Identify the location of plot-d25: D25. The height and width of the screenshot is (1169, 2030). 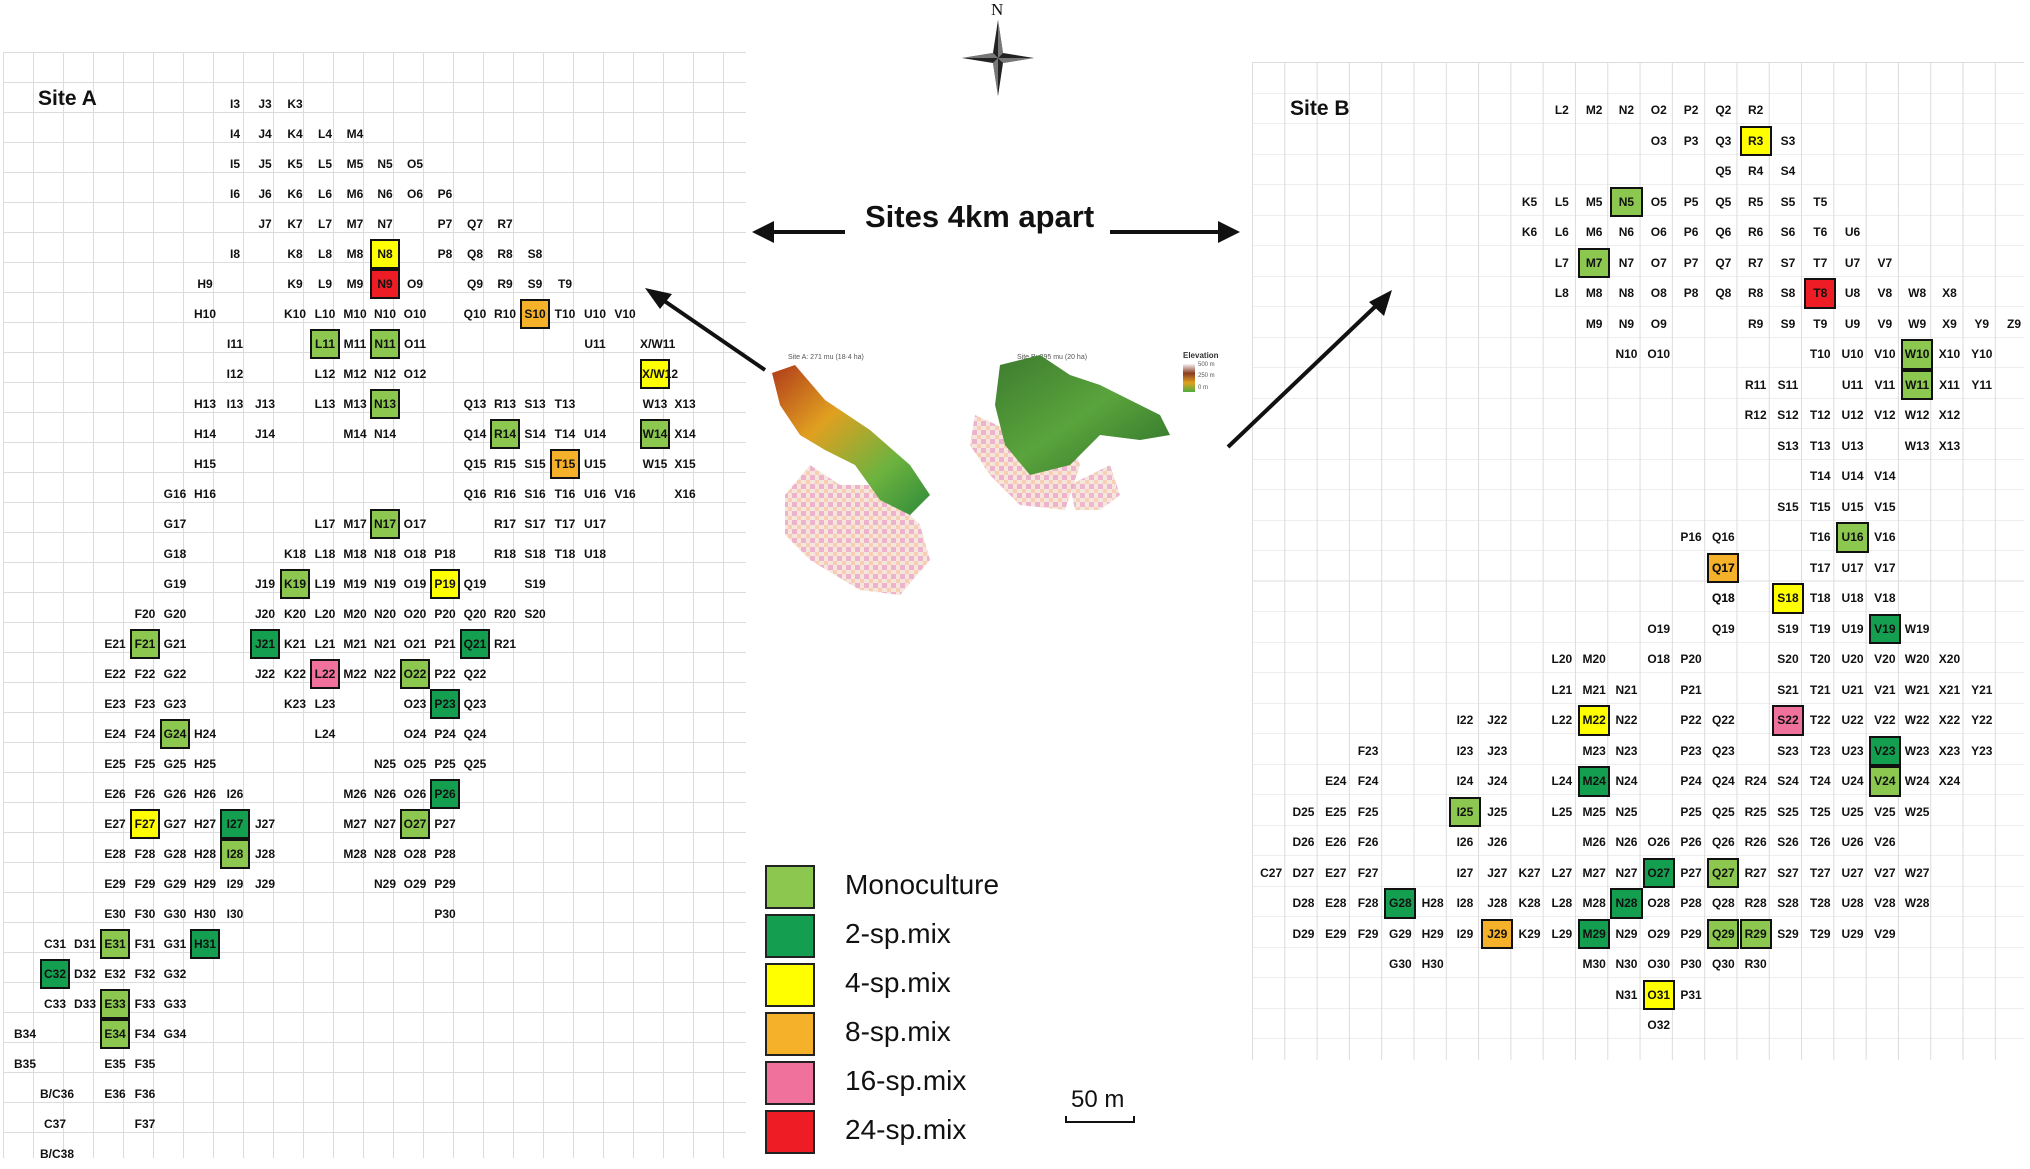
(1303, 811).